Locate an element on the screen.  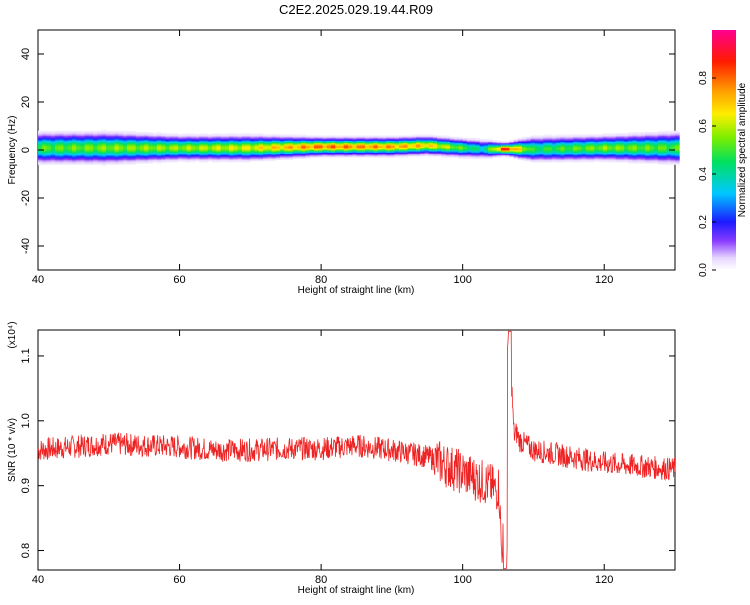
snr-y-axis-label: SNR (10 * v/v) is located at coordinates (12, 450).